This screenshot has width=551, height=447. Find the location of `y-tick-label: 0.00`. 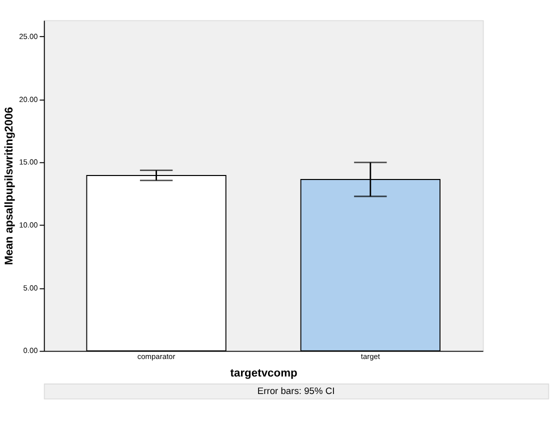

y-tick-label: 0.00 is located at coordinates (30, 351).